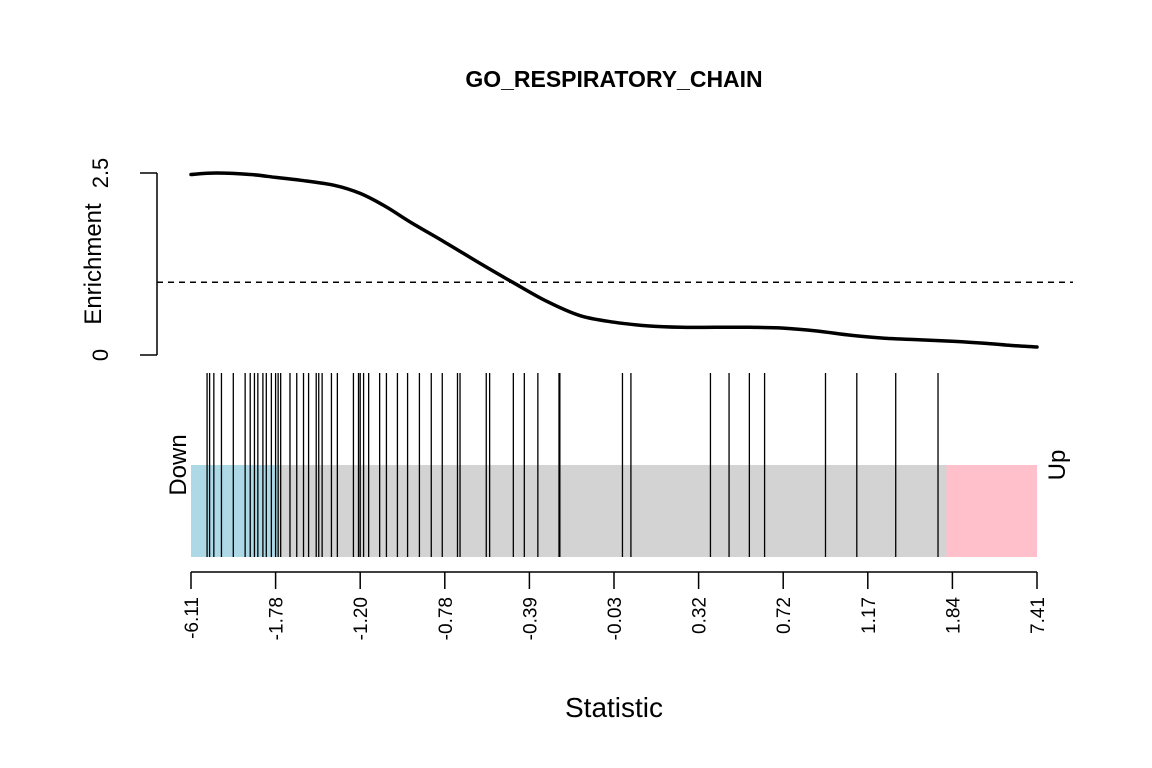 The width and height of the screenshot is (1152, 768). What do you see at coordinates (123, 259) in the screenshot?
I see `enrichment-y-axis: 02.5` at bounding box center [123, 259].